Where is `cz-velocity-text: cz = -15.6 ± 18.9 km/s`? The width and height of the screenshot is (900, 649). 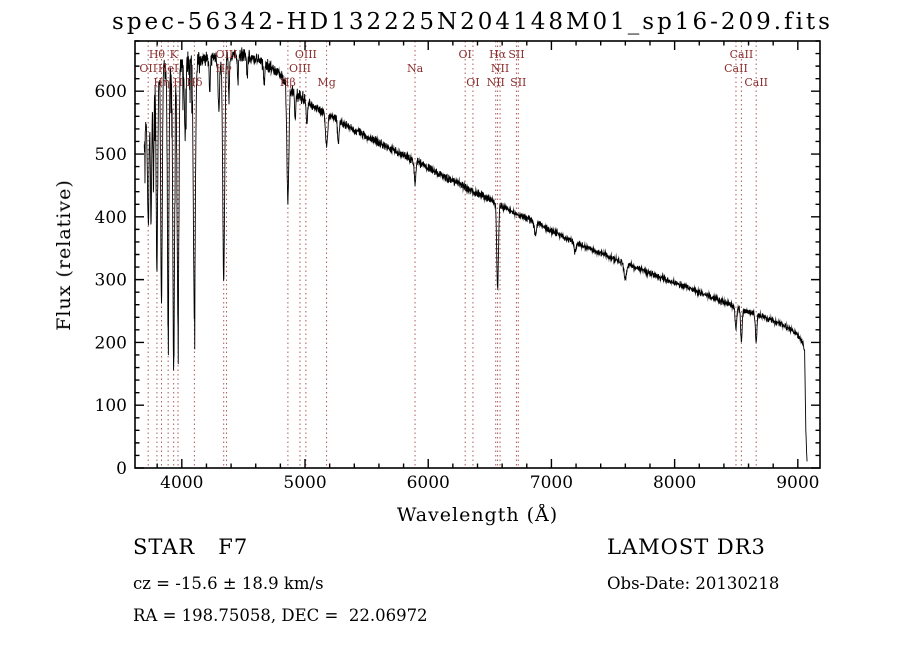 cz-velocity-text: cz = -15.6 ± 18.9 km/s is located at coordinates (228, 583).